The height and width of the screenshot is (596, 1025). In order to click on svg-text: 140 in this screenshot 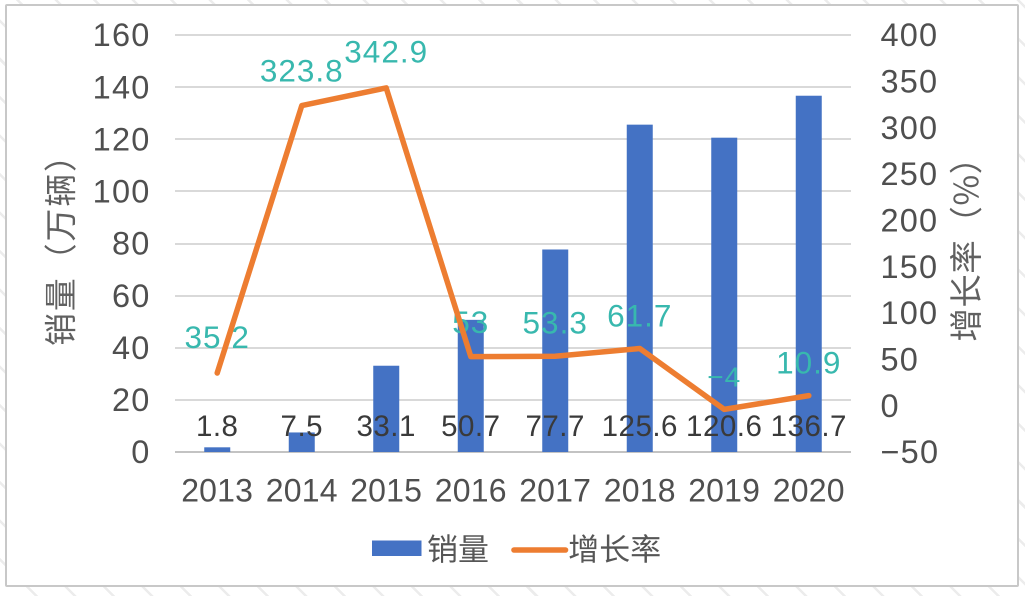, I will do `click(122, 87)`.